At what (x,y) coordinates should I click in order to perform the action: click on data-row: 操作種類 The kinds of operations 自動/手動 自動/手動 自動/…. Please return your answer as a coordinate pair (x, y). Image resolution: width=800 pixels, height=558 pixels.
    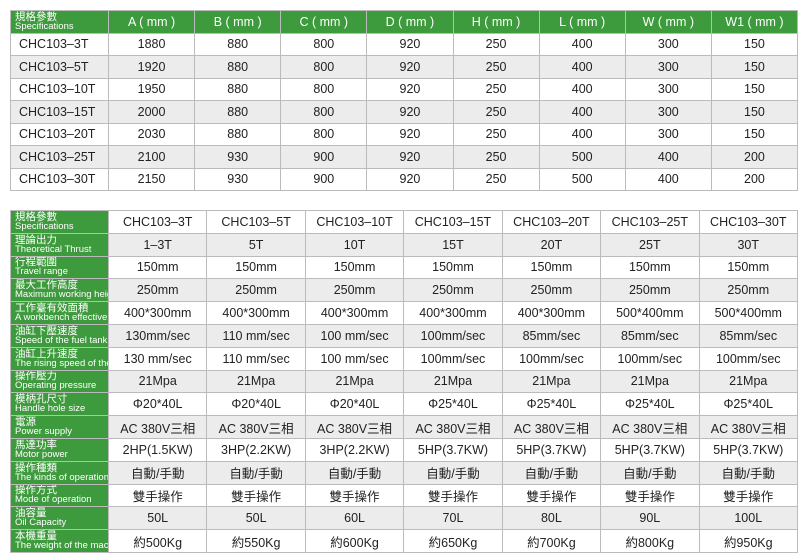
    Looking at the image, I should click on (404, 472).